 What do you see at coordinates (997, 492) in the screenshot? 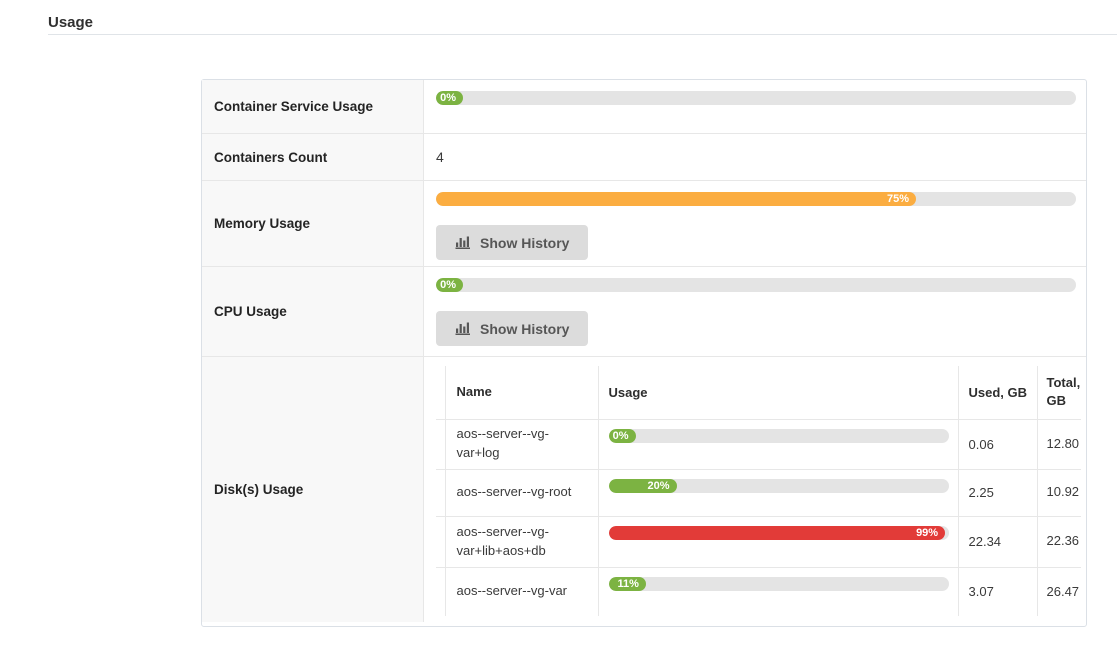
I see `disk-used-gb: 2.25` at bounding box center [997, 492].